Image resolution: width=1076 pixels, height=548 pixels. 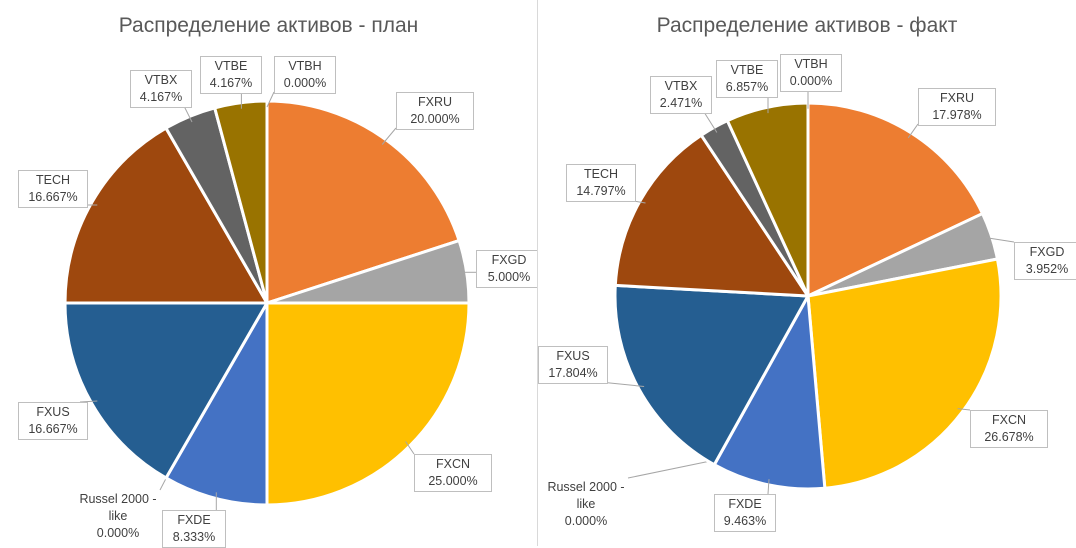 What do you see at coordinates (241, 202) in the screenshot?
I see `pie-slice-vtbe` at bounding box center [241, 202].